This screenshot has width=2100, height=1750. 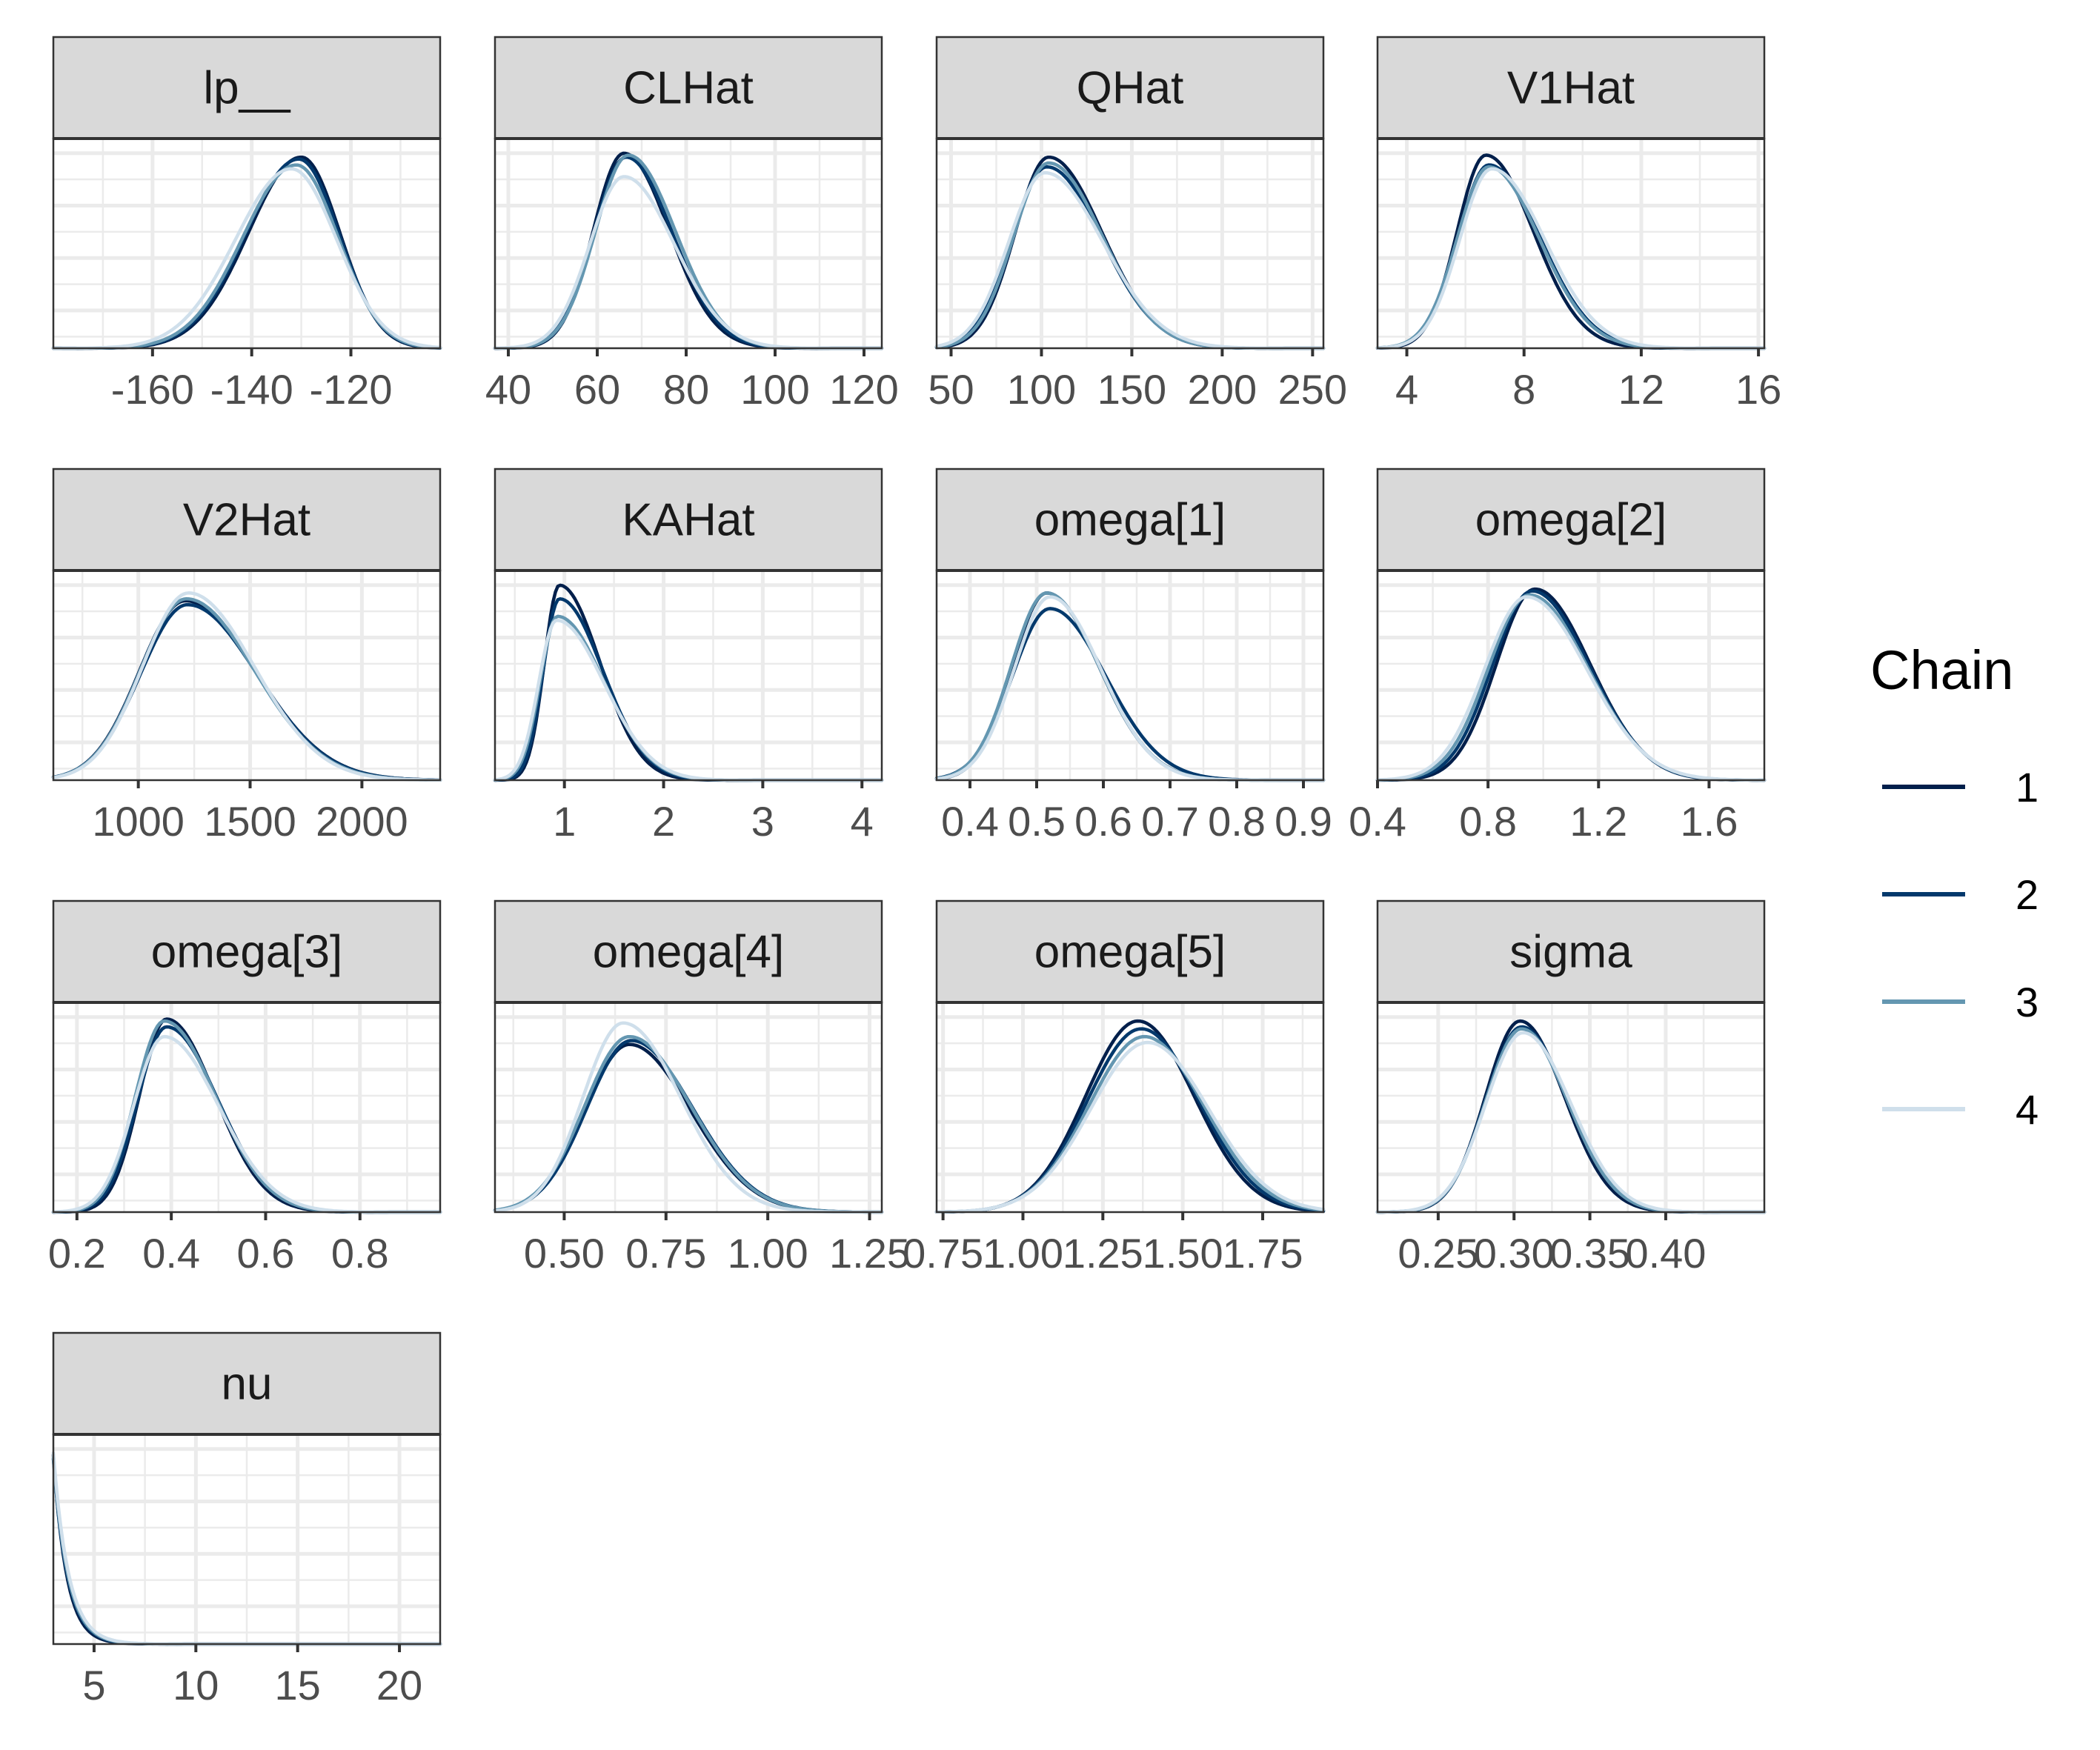 I want to click on x-axis: 0.4 0.8 1.2 1.6, so click(x=1544, y=812).